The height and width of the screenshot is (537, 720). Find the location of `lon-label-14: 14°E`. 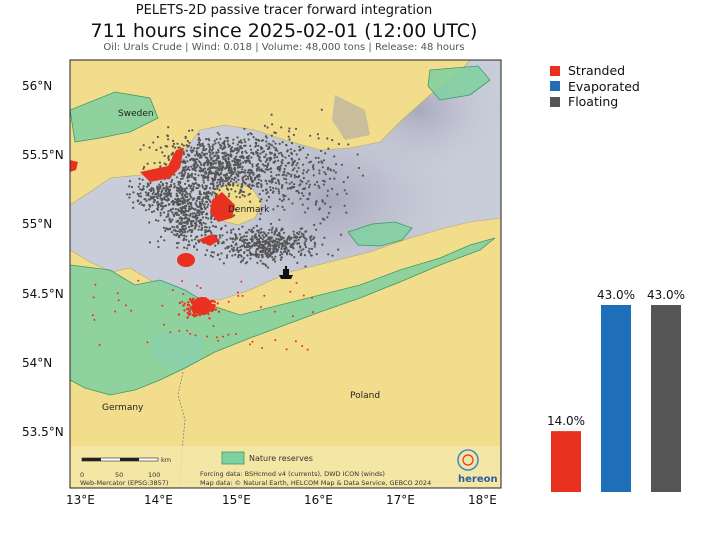

lon-label-14: 14°E is located at coordinates (158, 500).